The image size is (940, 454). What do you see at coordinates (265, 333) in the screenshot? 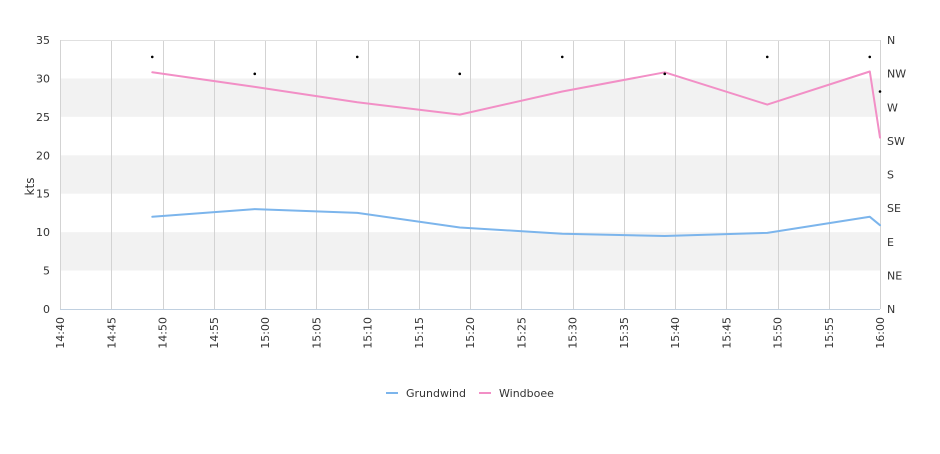
I see `x-tick-label: 15:00` at bounding box center [265, 333].